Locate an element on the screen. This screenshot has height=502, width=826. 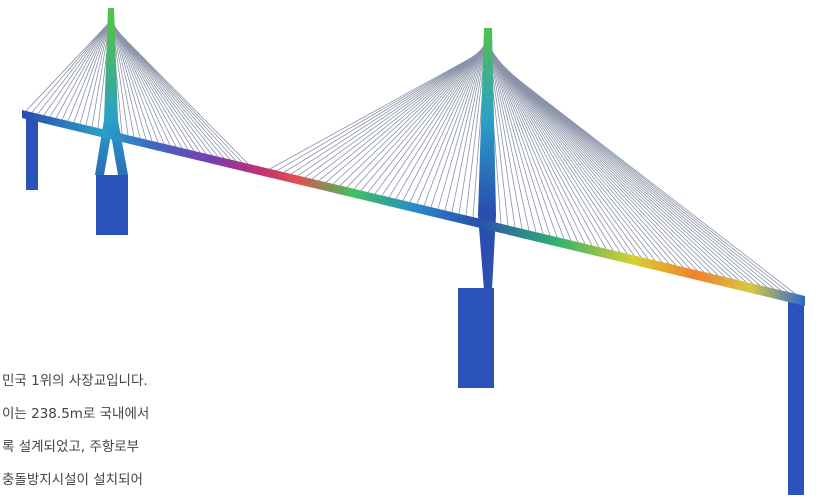
text-line: 민국 1위의 사장교입니다. is located at coordinates (75, 381).